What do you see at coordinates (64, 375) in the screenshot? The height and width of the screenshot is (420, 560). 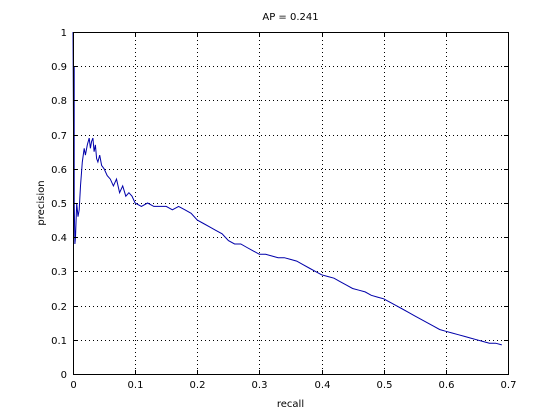 I see `y-tick-label: 0` at bounding box center [64, 375].